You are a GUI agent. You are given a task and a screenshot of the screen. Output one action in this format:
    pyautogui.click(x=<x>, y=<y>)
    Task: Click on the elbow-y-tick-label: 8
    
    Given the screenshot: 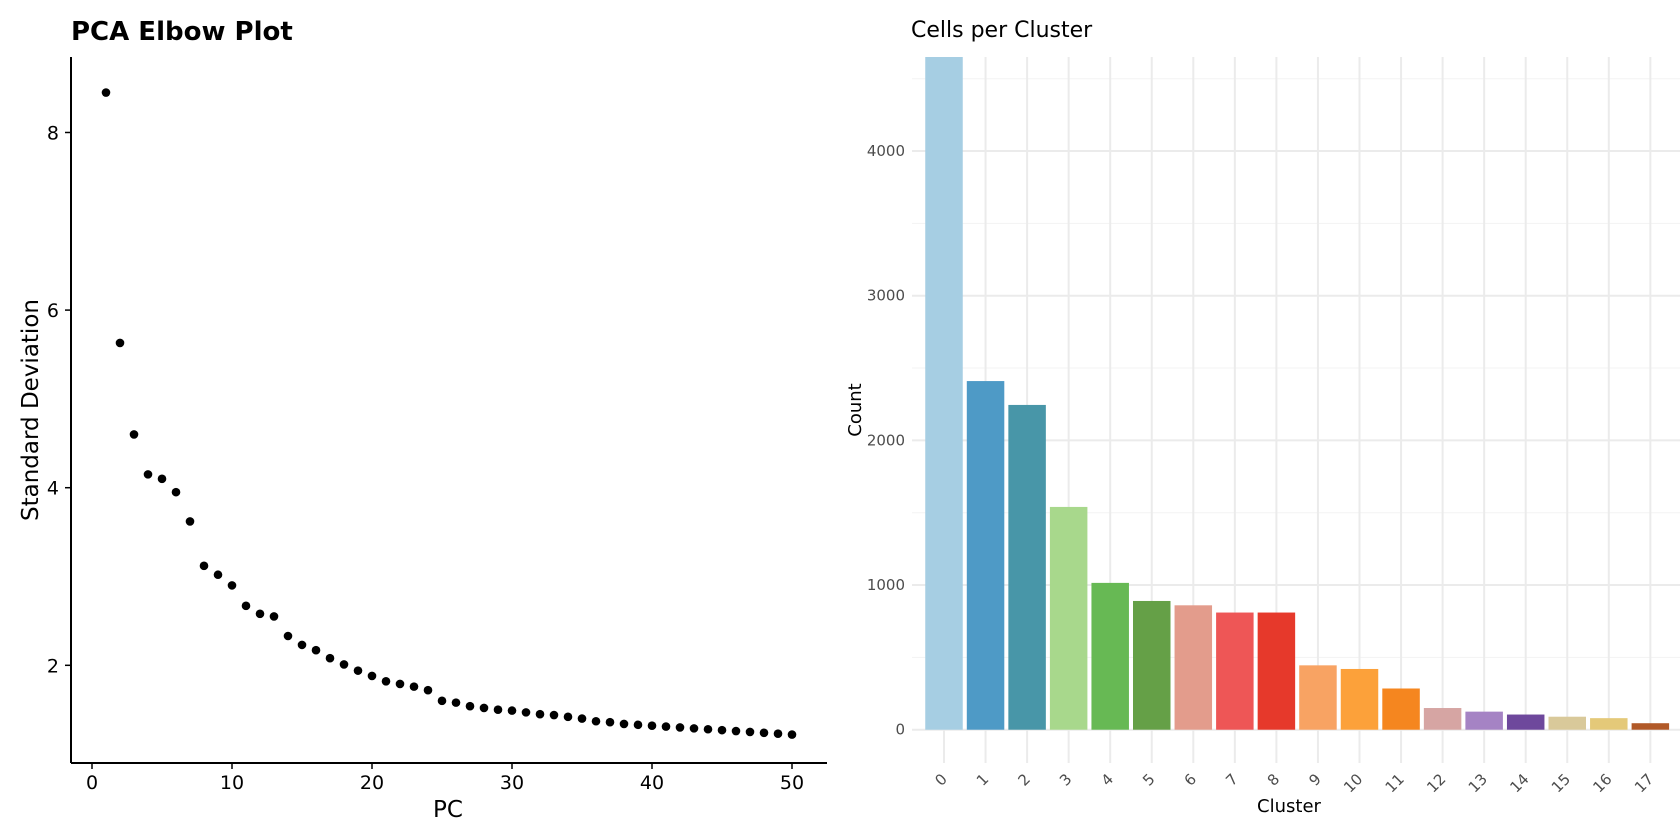 What is the action you would take?
    pyautogui.click(x=53, y=133)
    